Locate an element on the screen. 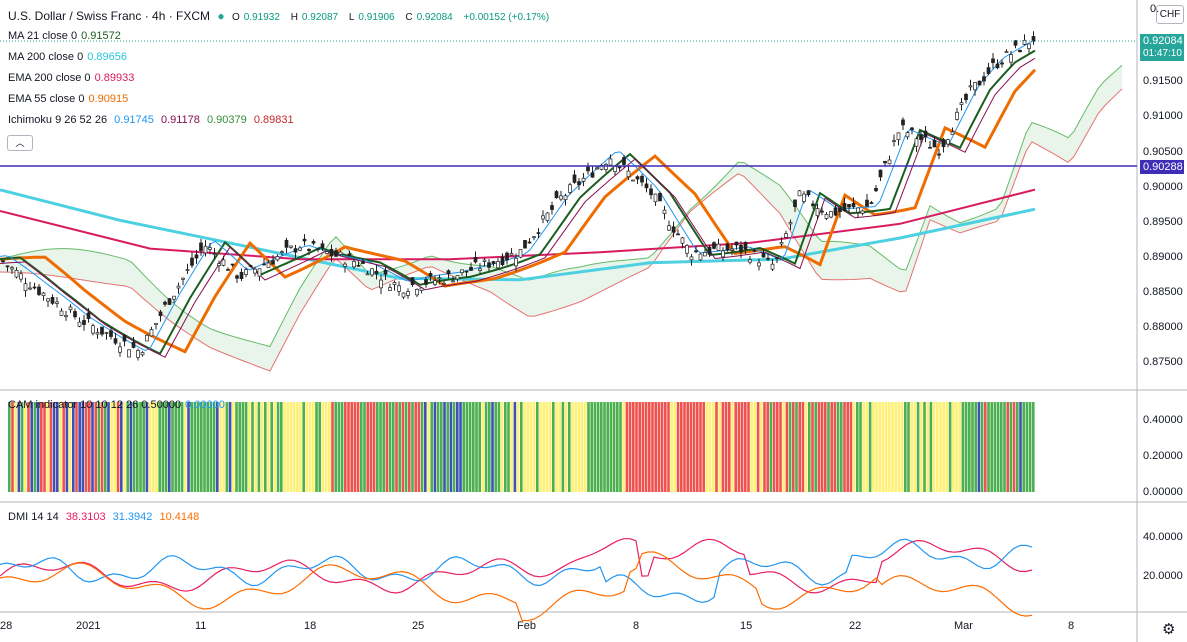 The image size is (1187, 642). indicator-legend-ema200: EMA 200 close 0 0.89933 is located at coordinates (71, 78).